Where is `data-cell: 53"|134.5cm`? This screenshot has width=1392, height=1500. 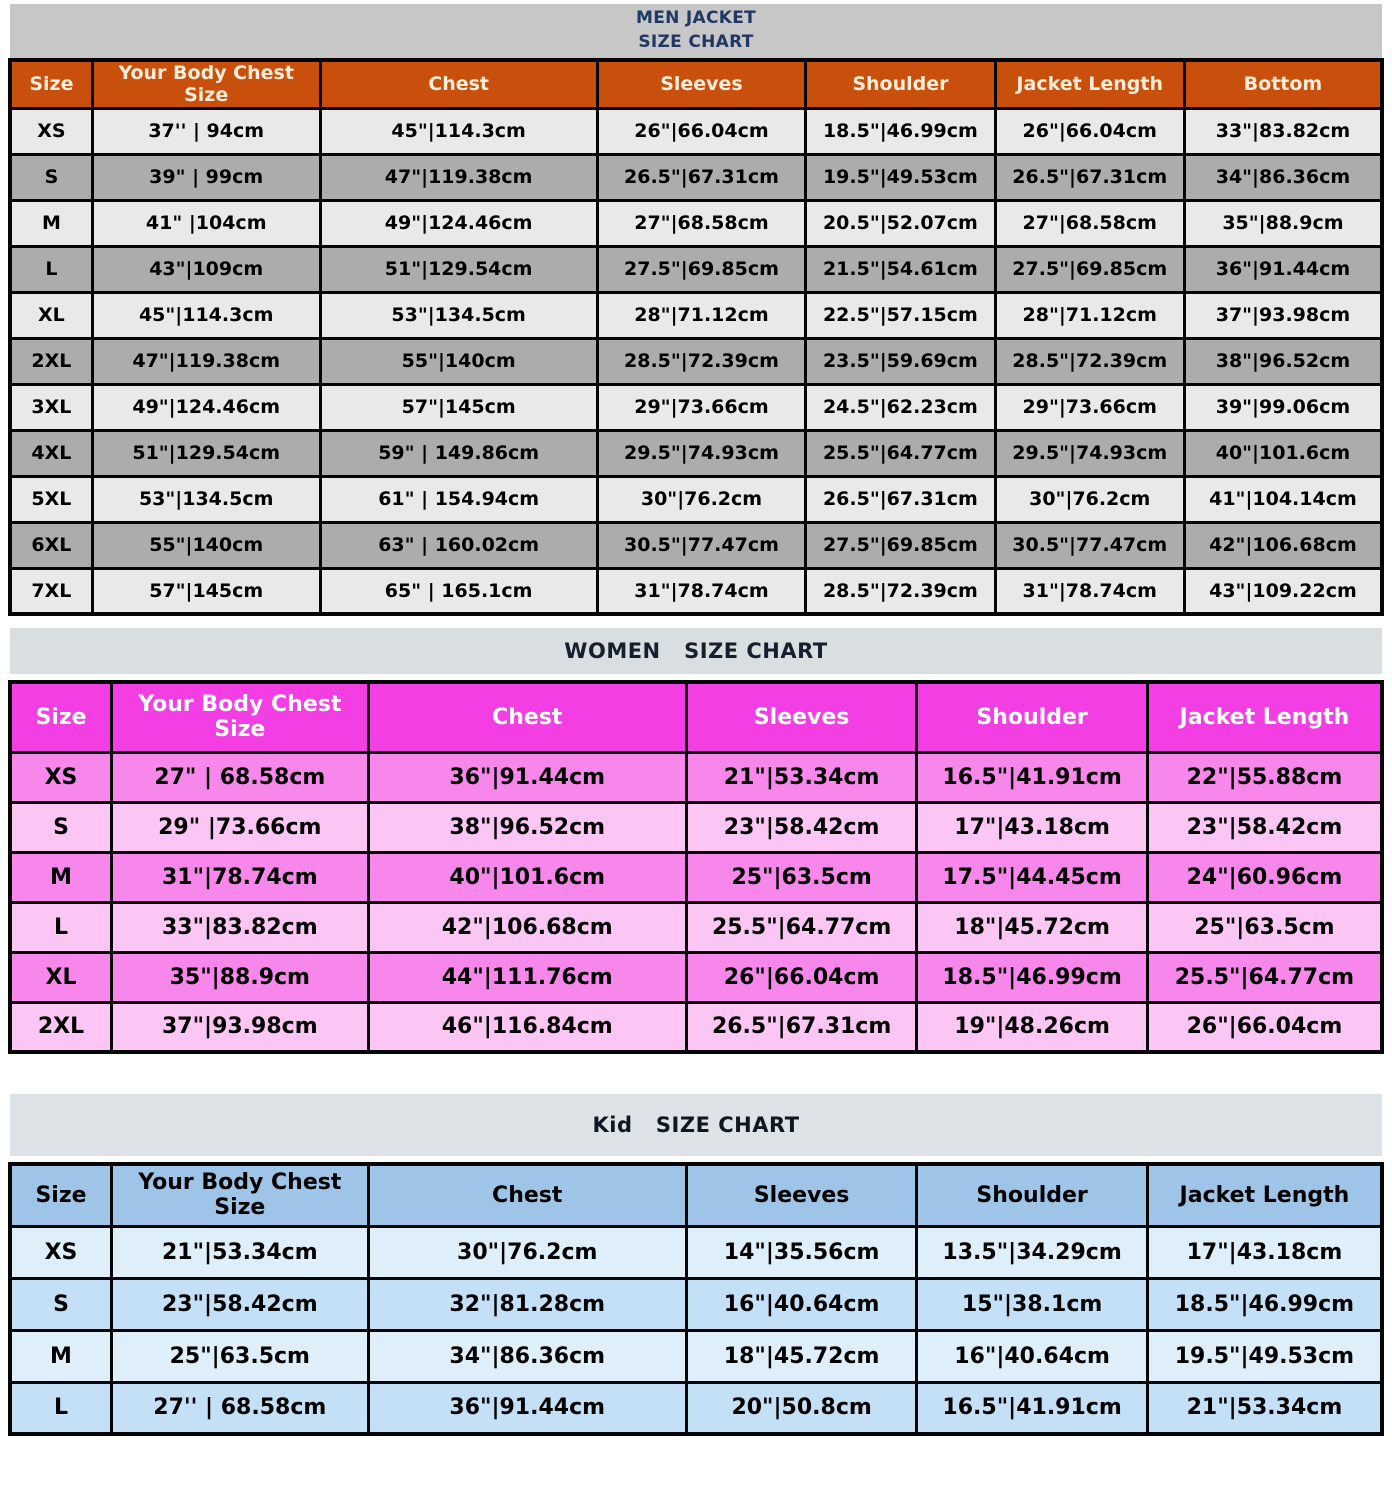
data-cell: 53"|134.5cm is located at coordinates (458, 315).